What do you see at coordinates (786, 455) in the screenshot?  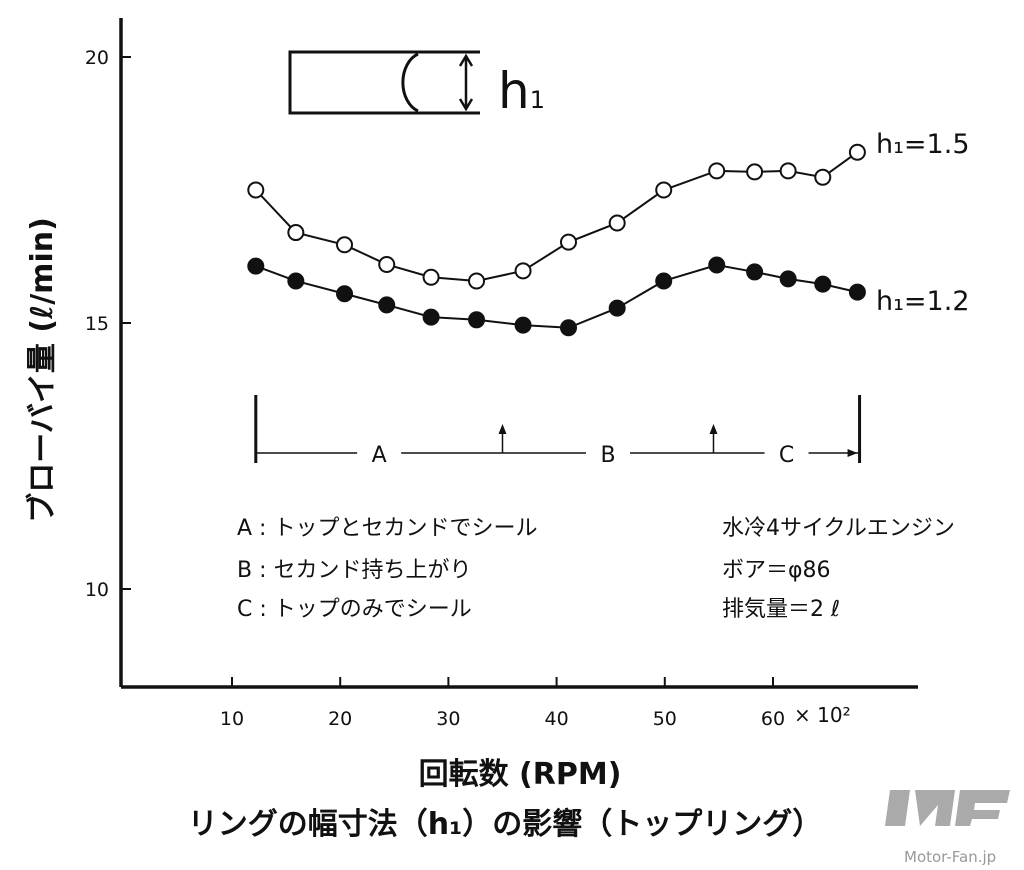 I see `region-label: C` at bounding box center [786, 455].